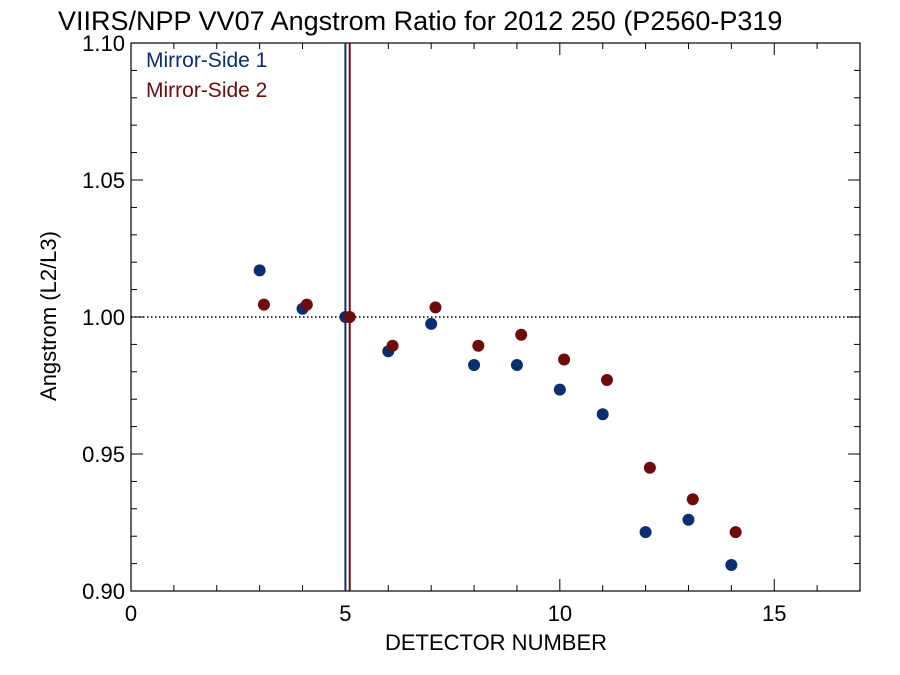  What do you see at coordinates (774, 613) in the screenshot?
I see `x-tick-label: 15` at bounding box center [774, 613].